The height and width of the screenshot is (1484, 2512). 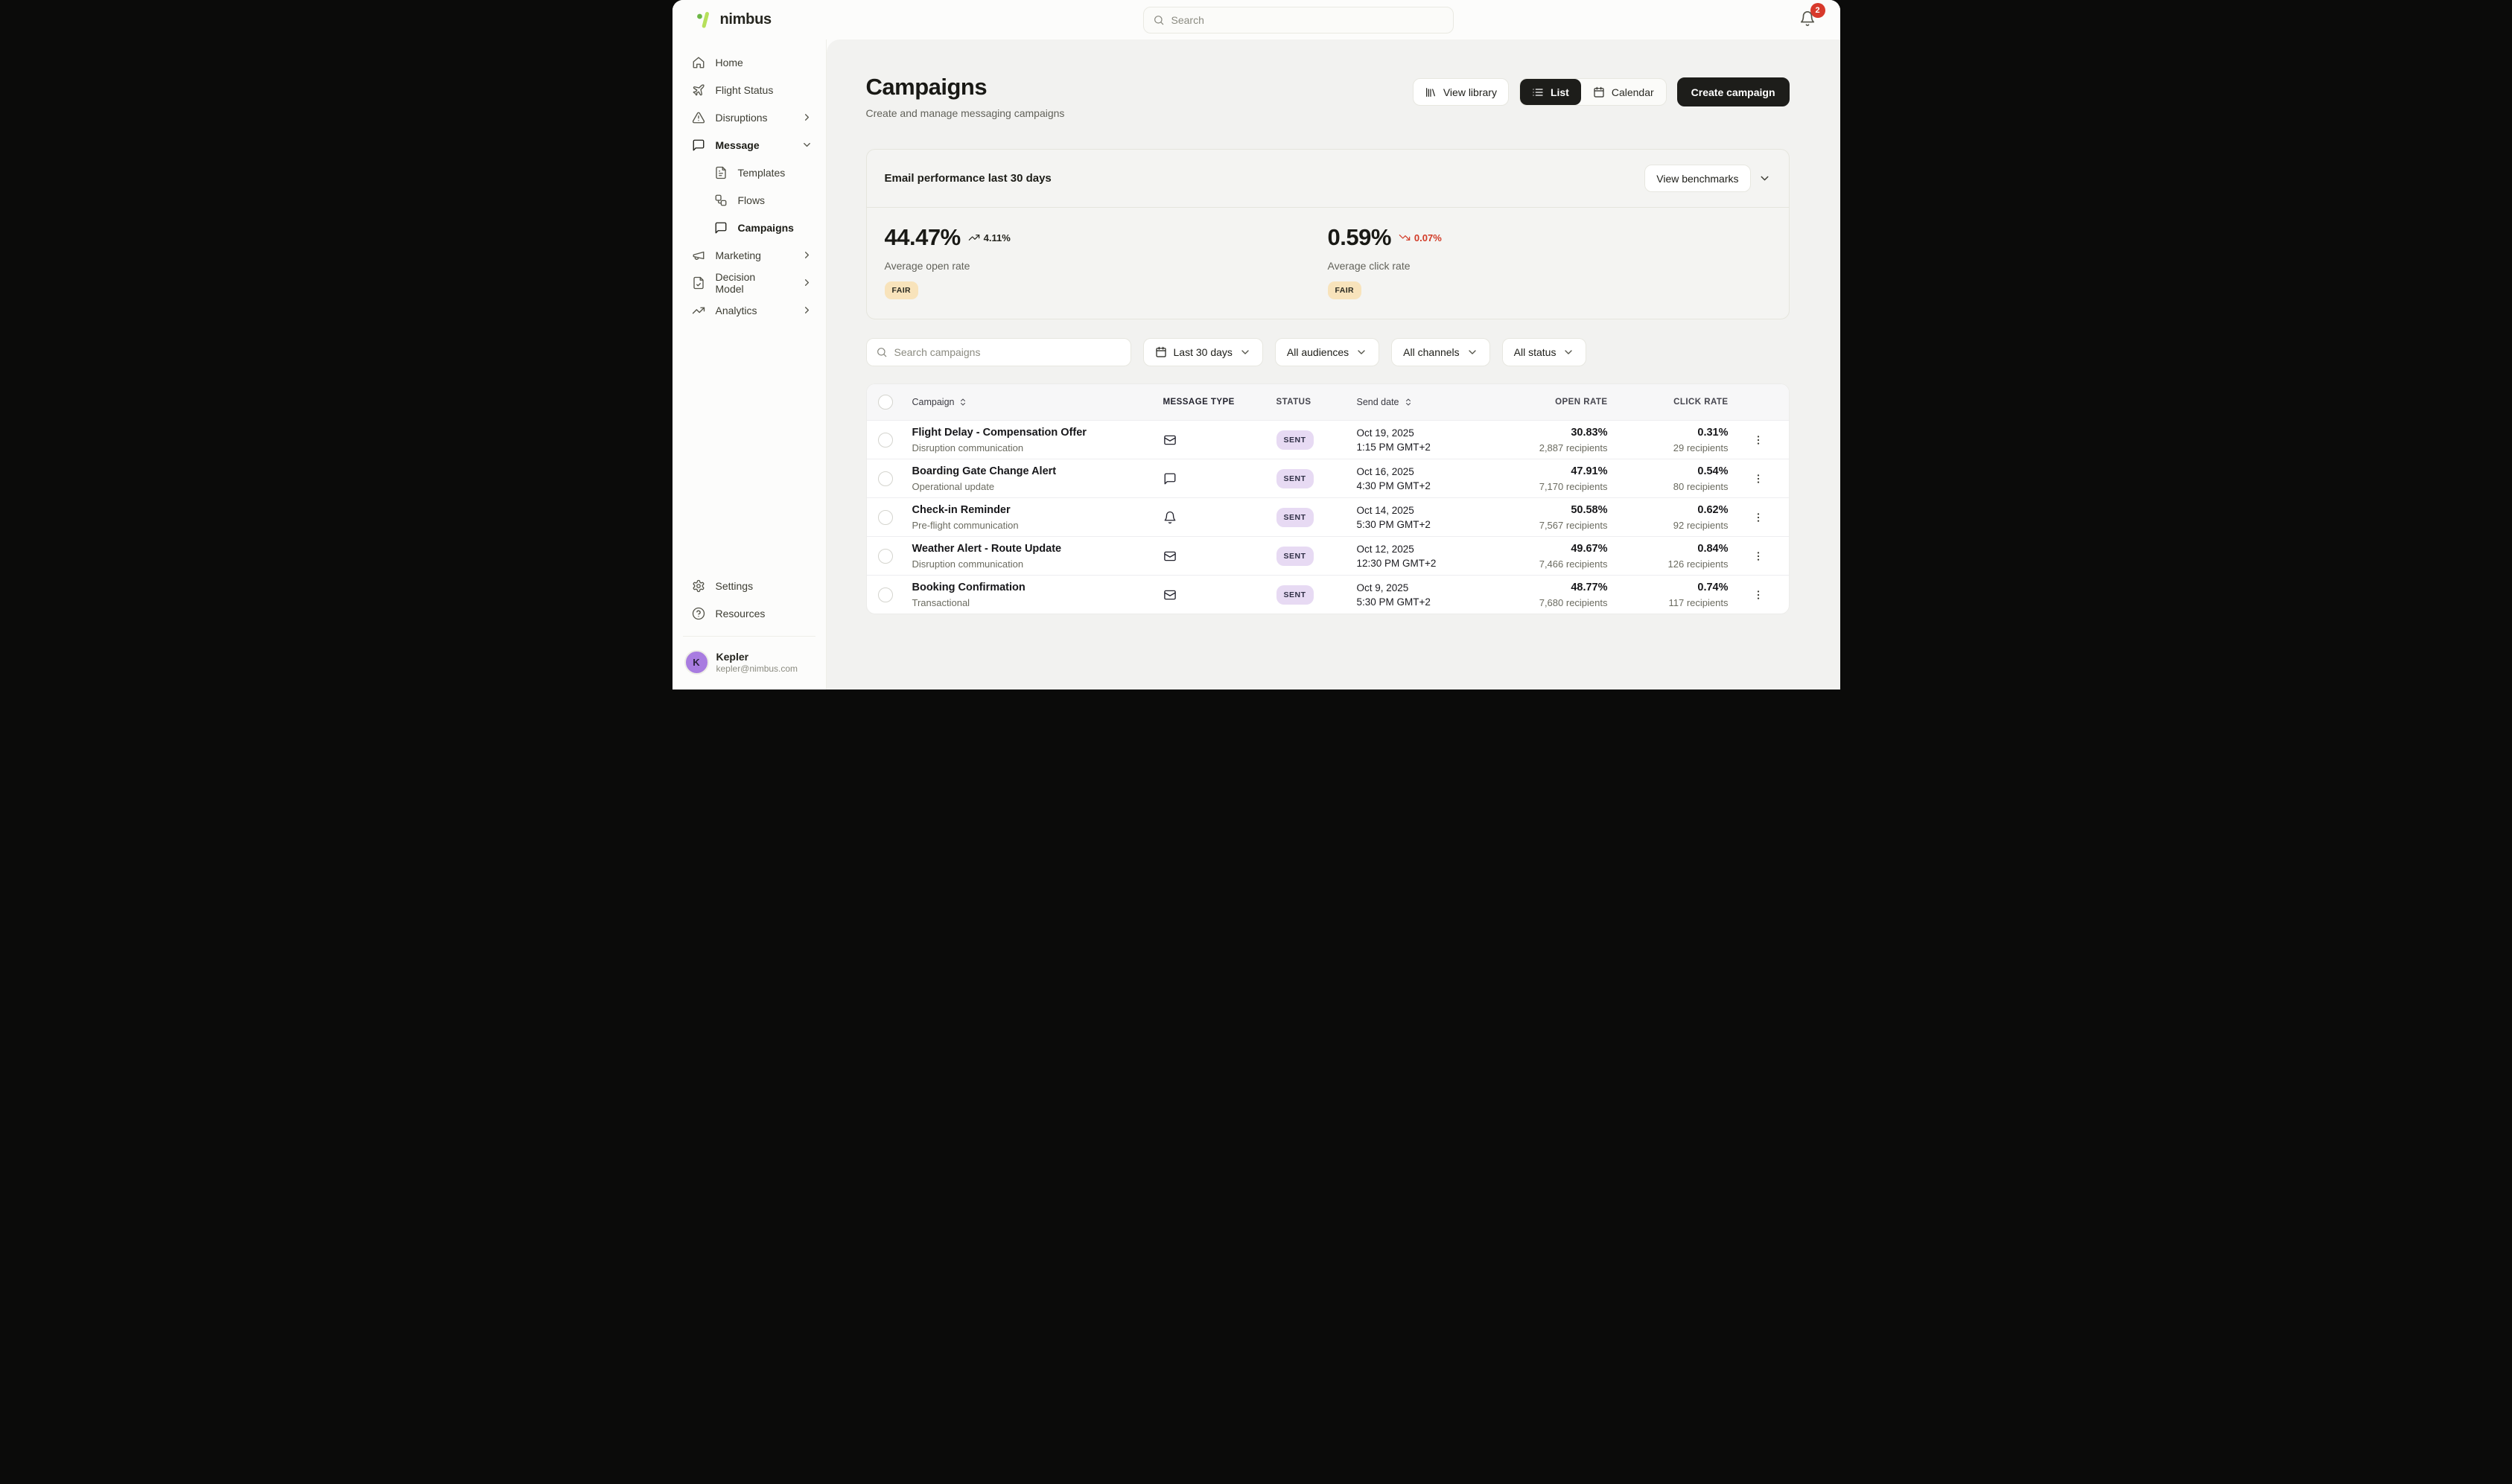 What do you see at coordinates (1369, 266) in the screenshot?
I see `click-rate-label: Average click rate` at bounding box center [1369, 266].